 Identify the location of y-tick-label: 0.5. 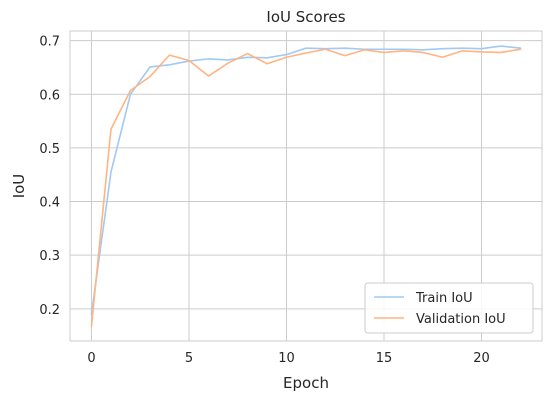
(49, 149).